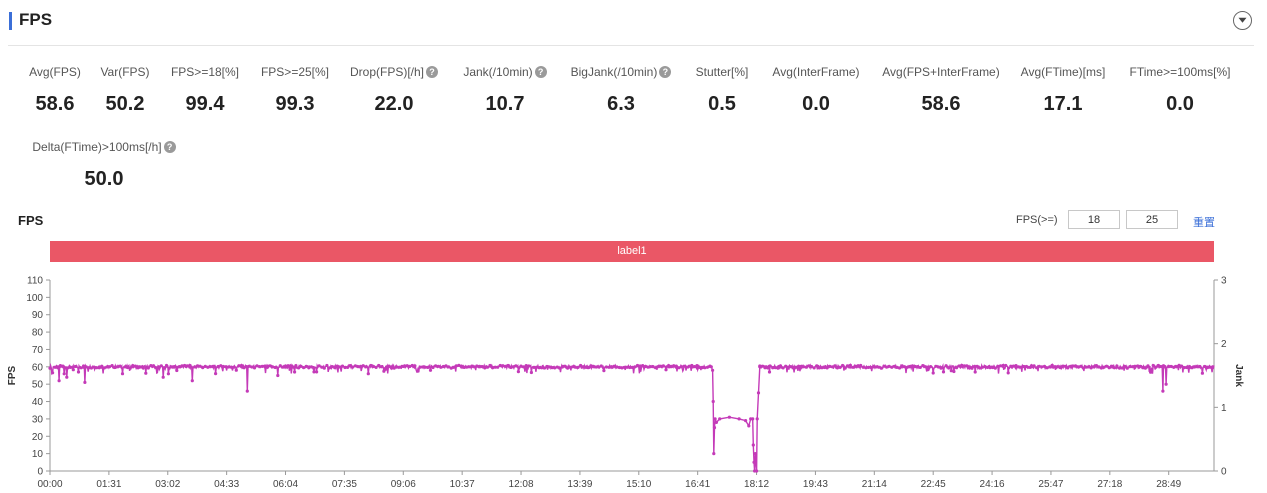  What do you see at coordinates (1094, 219) in the screenshot?
I see `fps-threshold-low-input` at bounding box center [1094, 219].